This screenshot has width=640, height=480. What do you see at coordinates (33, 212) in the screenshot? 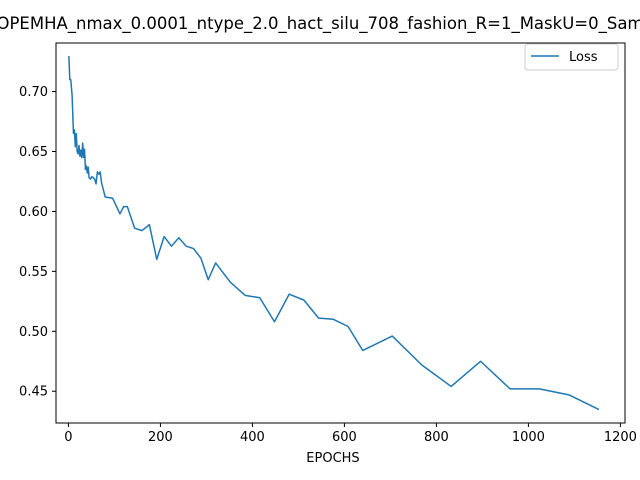
I see `y-tick-label: 0.60` at bounding box center [33, 212].